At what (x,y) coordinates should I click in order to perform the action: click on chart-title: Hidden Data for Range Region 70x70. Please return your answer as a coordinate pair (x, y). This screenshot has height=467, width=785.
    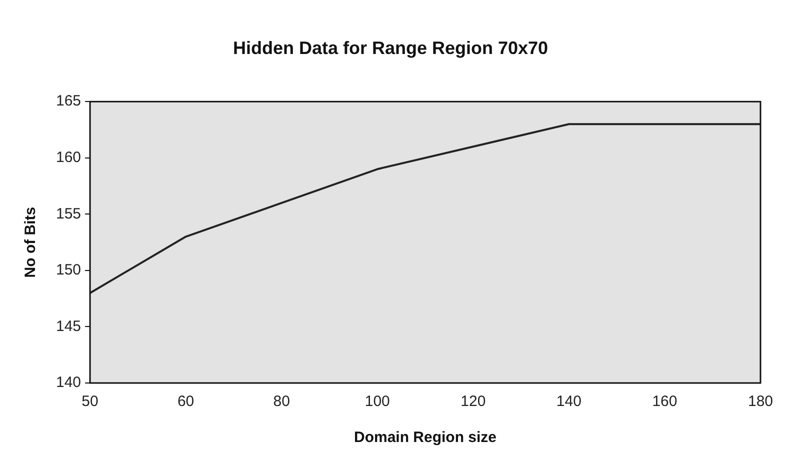
    Looking at the image, I should click on (390, 48).